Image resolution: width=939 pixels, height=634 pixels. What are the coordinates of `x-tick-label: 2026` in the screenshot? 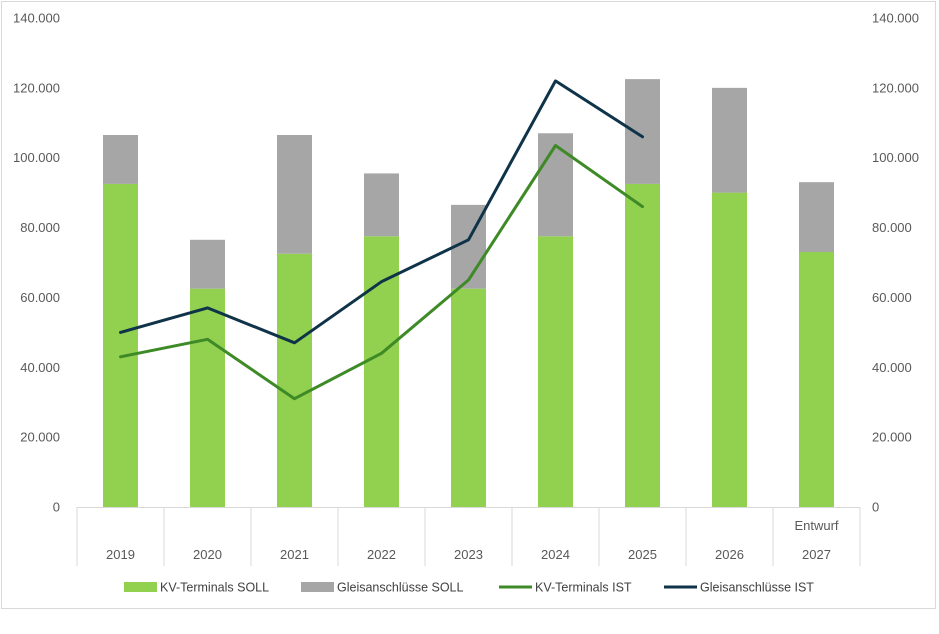 It's located at (729, 554).